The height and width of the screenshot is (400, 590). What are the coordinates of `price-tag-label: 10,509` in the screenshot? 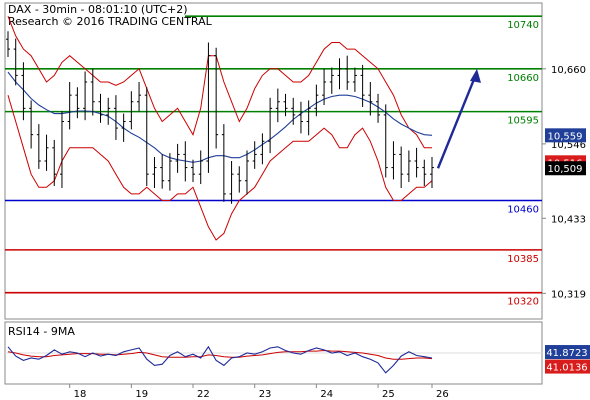 It's located at (565, 169).